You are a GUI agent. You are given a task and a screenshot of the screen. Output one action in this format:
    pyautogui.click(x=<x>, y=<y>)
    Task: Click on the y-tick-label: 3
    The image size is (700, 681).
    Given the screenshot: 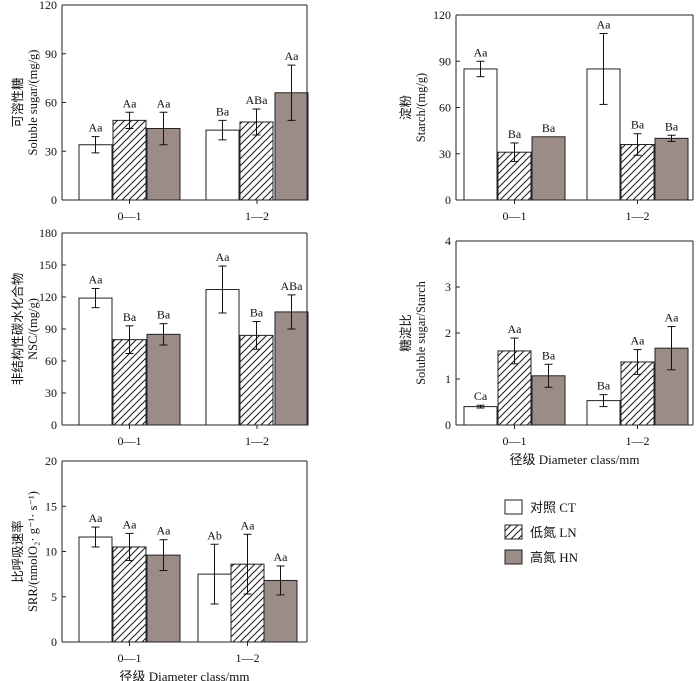 What is the action you would take?
    pyautogui.click(x=448, y=287)
    